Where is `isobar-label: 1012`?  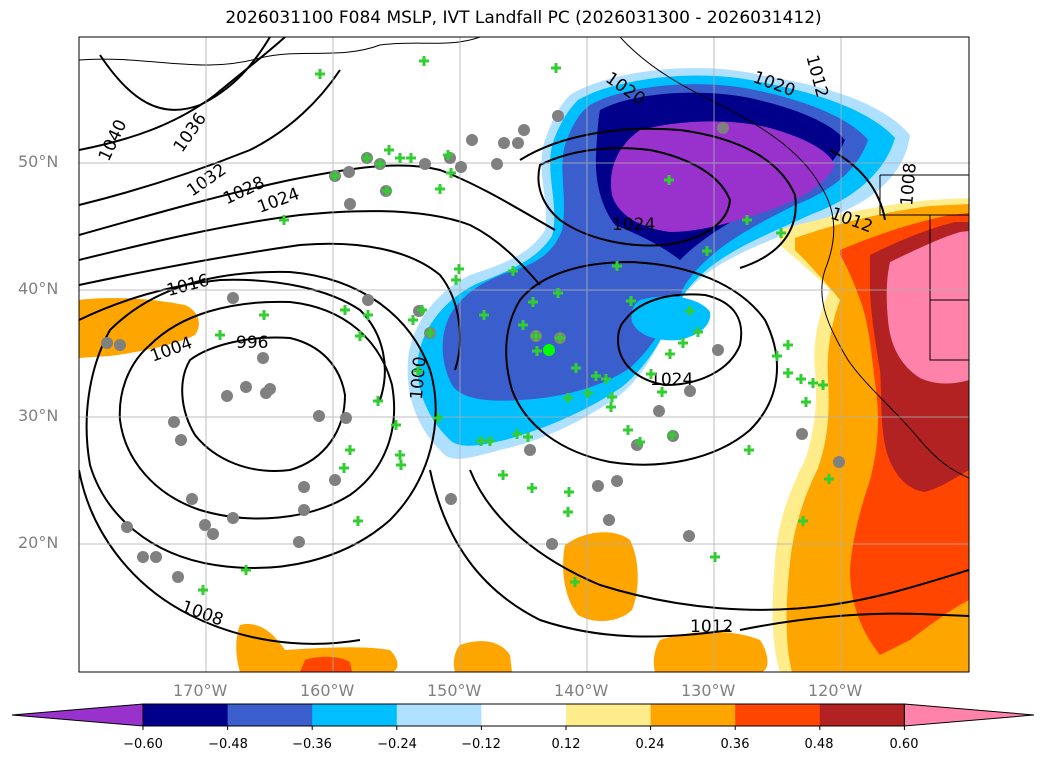
isobar-label: 1012 is located at coordinates (711, 627).